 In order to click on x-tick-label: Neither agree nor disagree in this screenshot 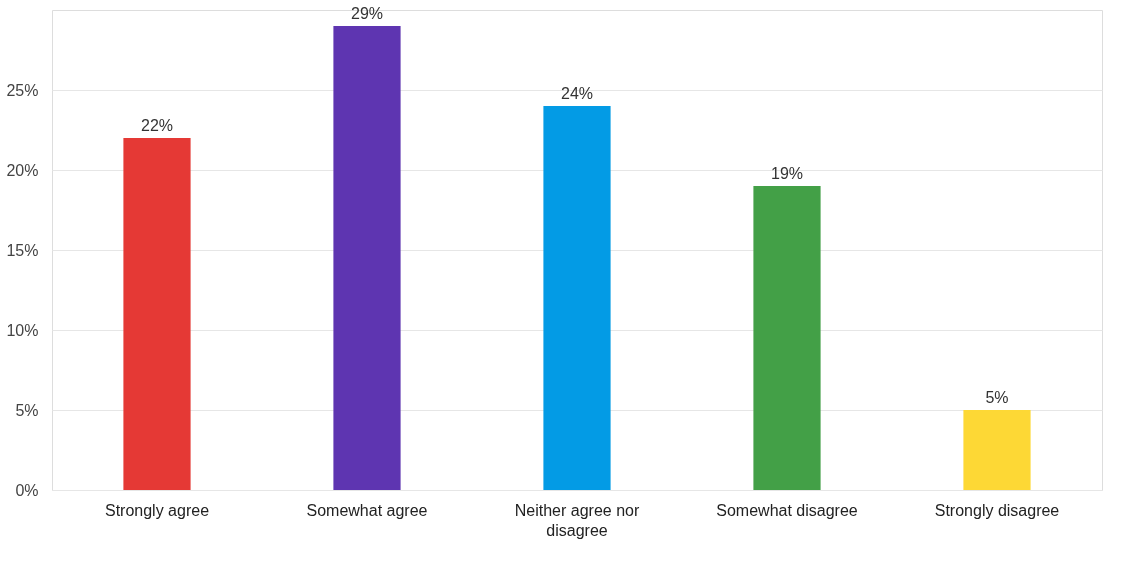, I will do `click(577, 520)`.